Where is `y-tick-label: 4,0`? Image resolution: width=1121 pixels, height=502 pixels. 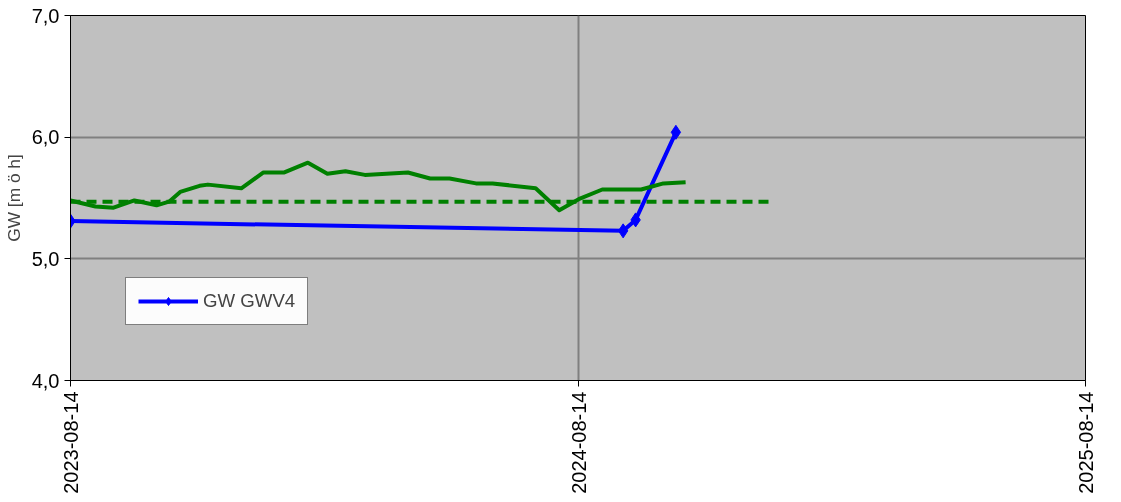
y-tick-label: 4,0 is located at coordinates (45, 380).